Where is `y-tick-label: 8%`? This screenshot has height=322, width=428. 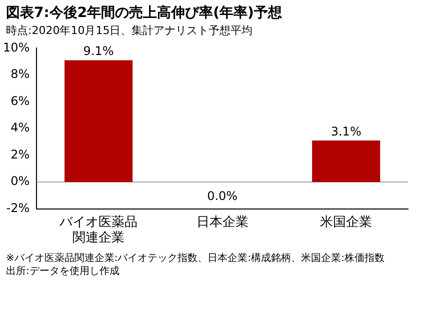 y-tick-label: 8% is located at coordinates (20, 74).